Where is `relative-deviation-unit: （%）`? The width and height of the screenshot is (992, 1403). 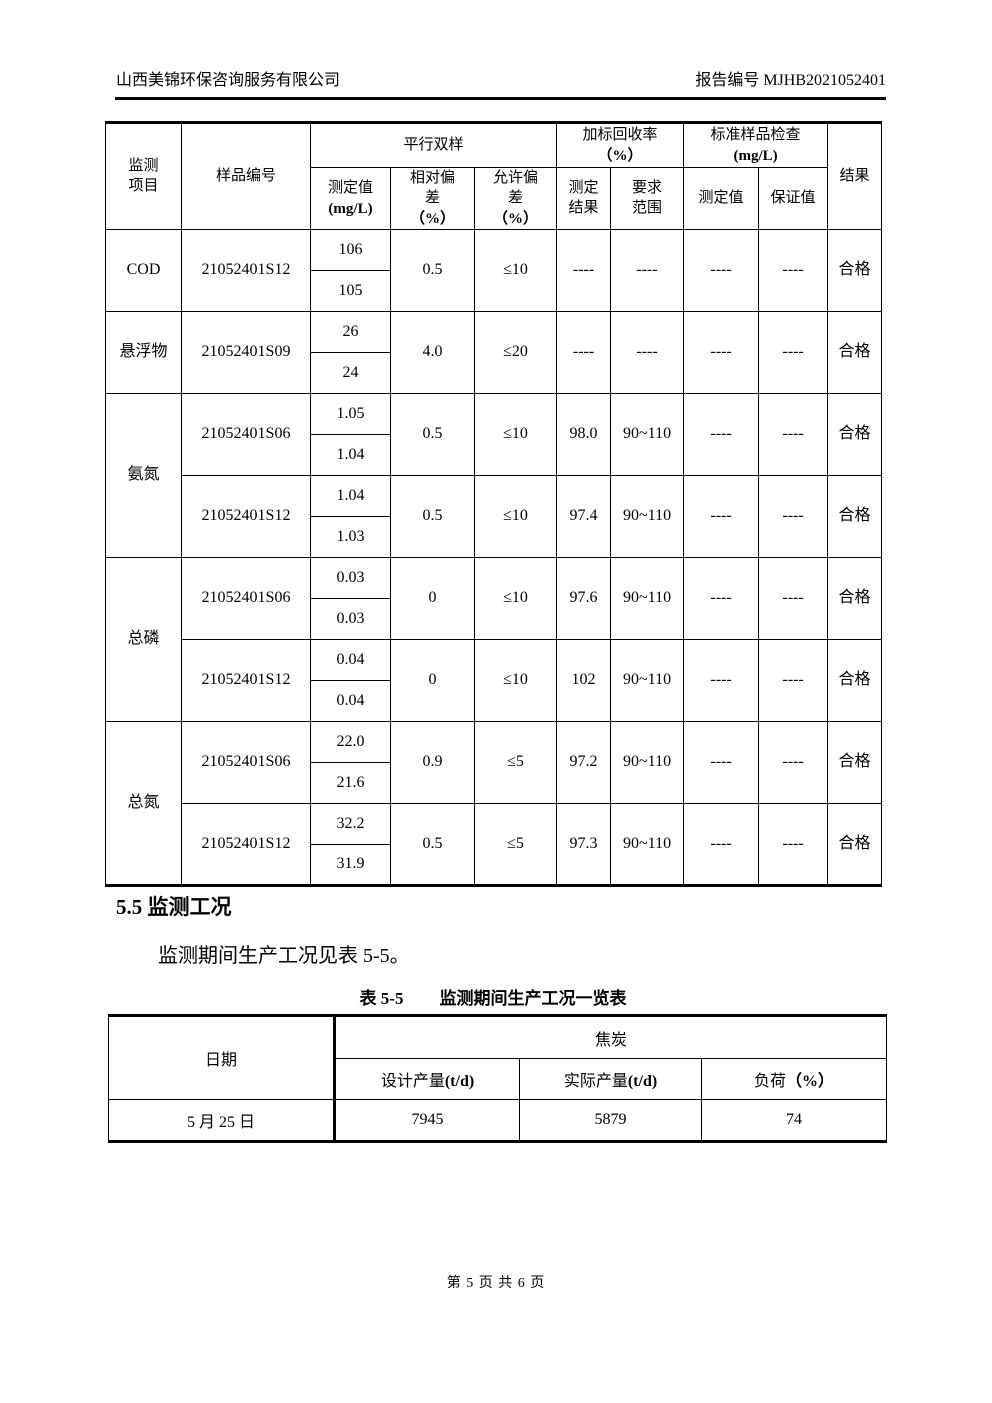
relative-deviation-unit: （%） is located at coordinates (432, 218).